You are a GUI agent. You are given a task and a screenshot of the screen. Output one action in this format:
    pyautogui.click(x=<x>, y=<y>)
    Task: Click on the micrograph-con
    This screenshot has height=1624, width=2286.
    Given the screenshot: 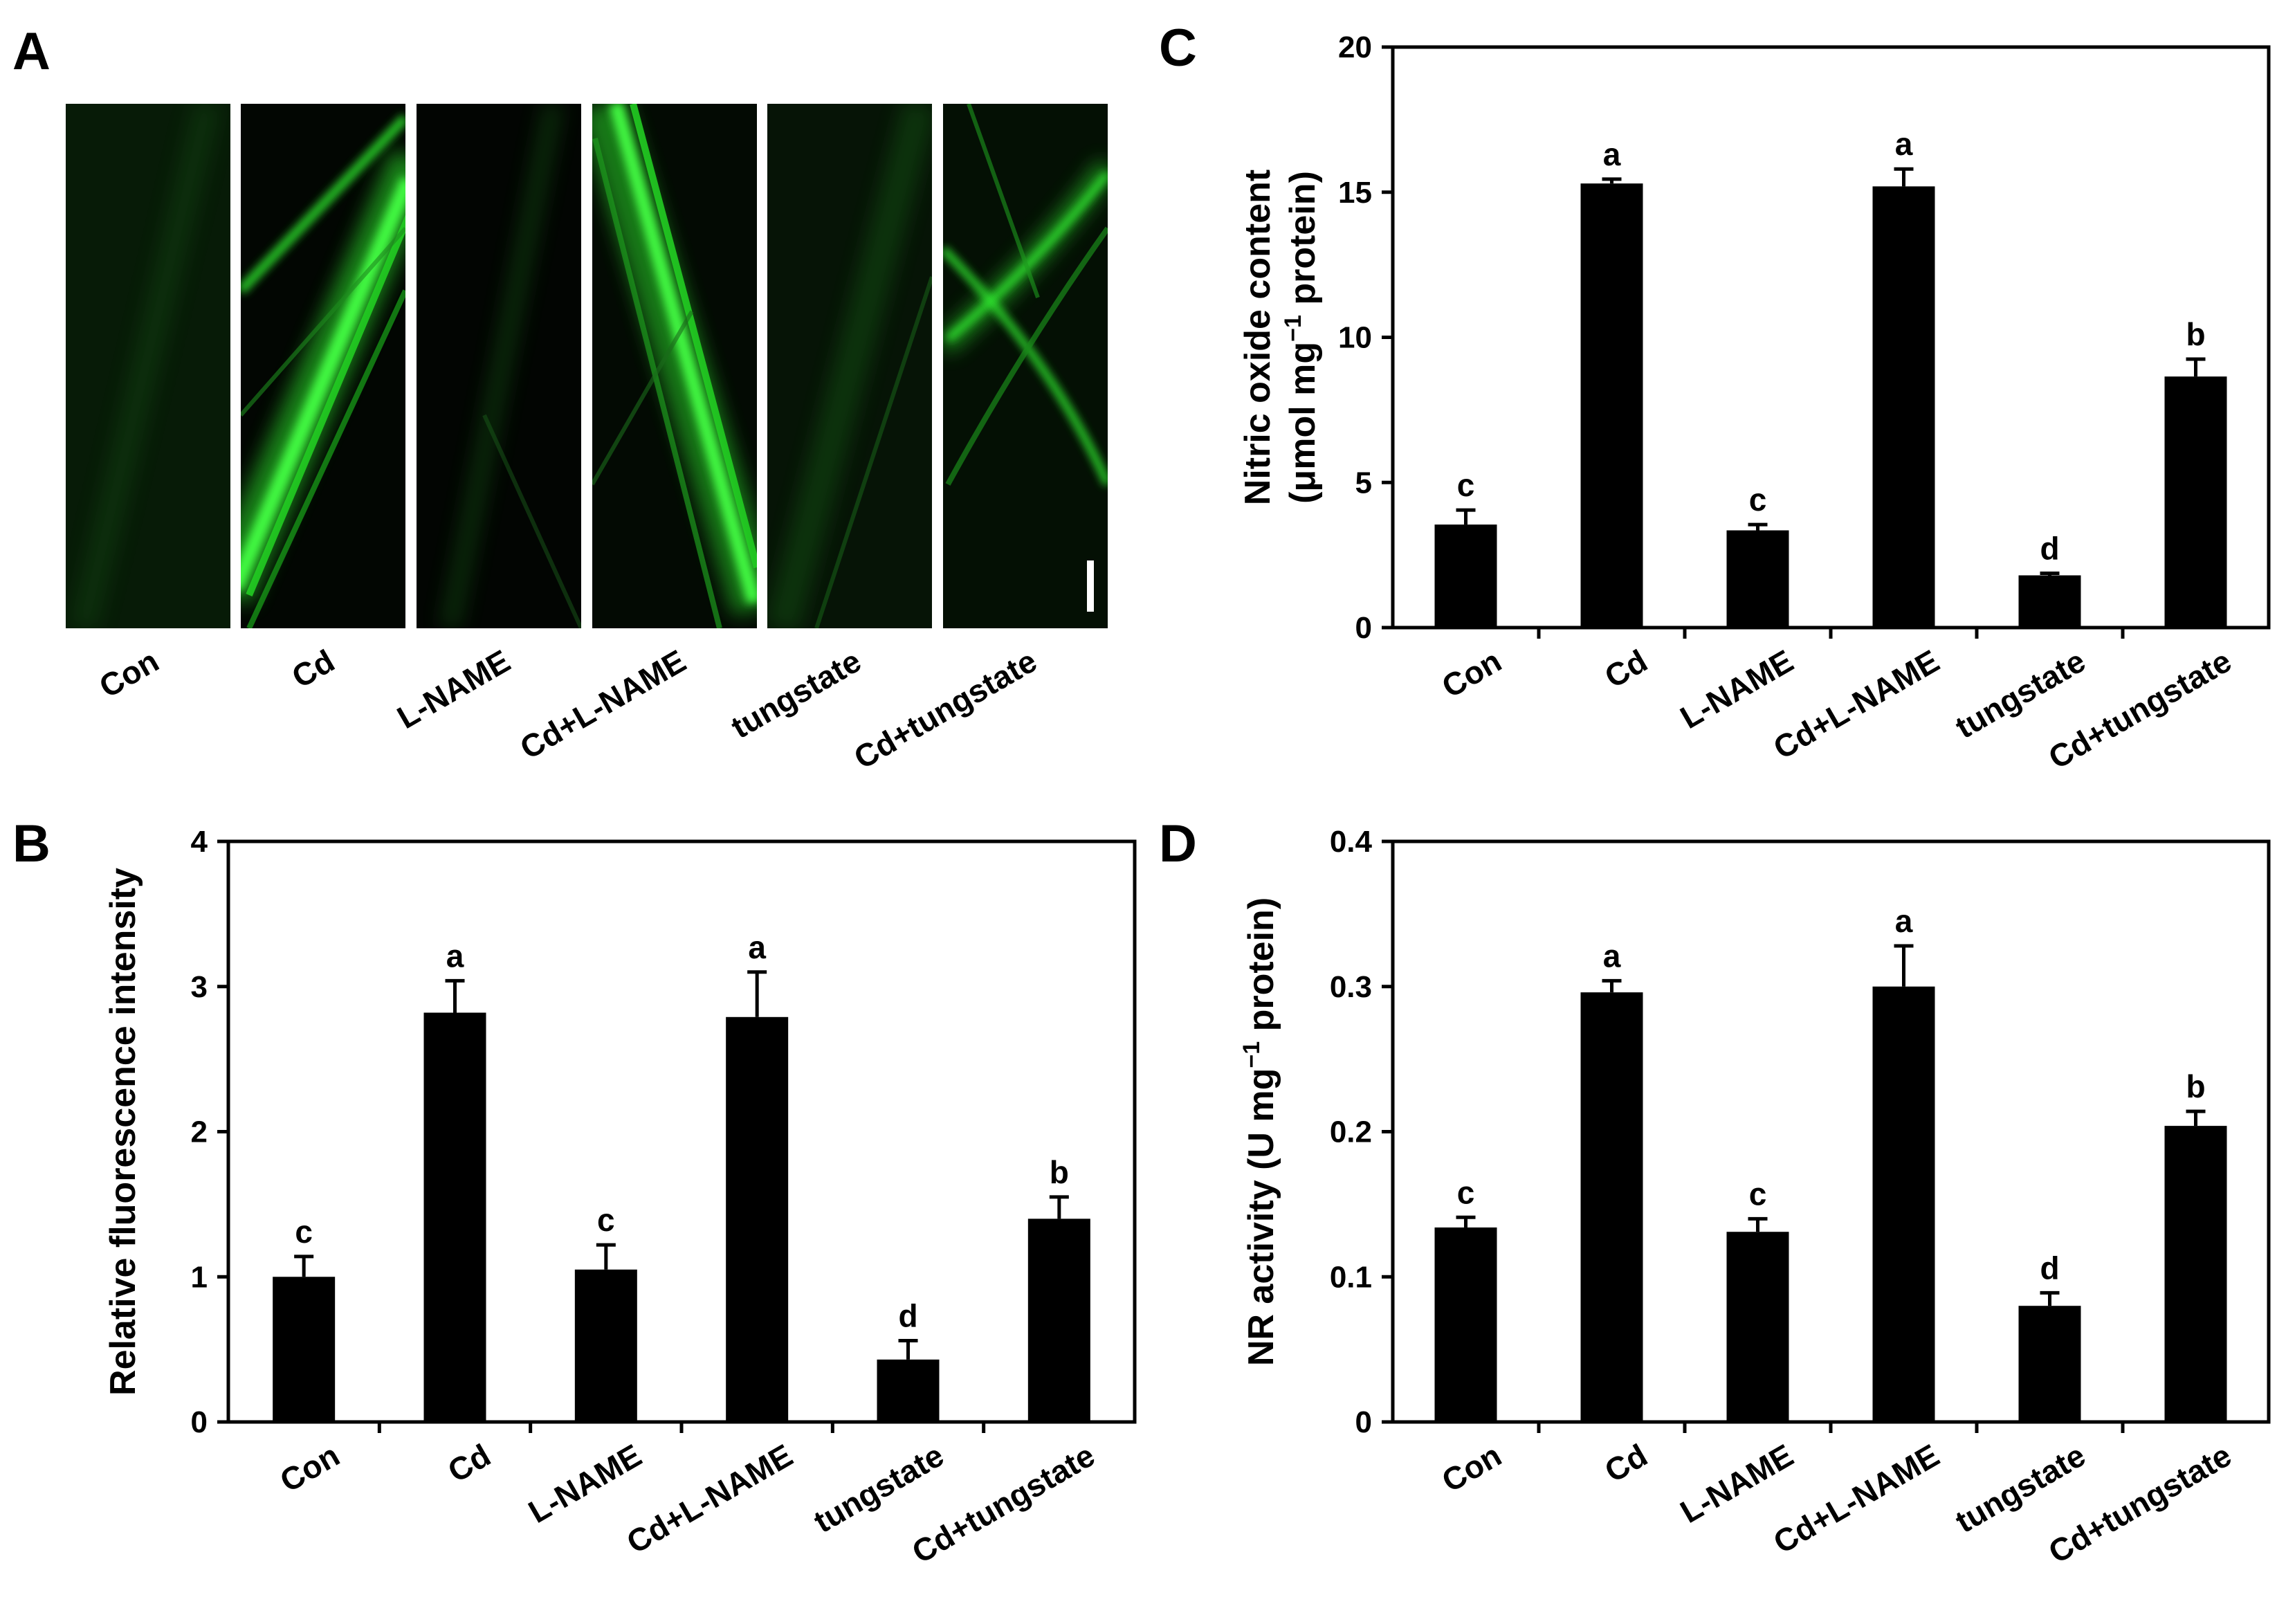 What is the action you would take?
    pyautogui.click(x=148, y=366)
    